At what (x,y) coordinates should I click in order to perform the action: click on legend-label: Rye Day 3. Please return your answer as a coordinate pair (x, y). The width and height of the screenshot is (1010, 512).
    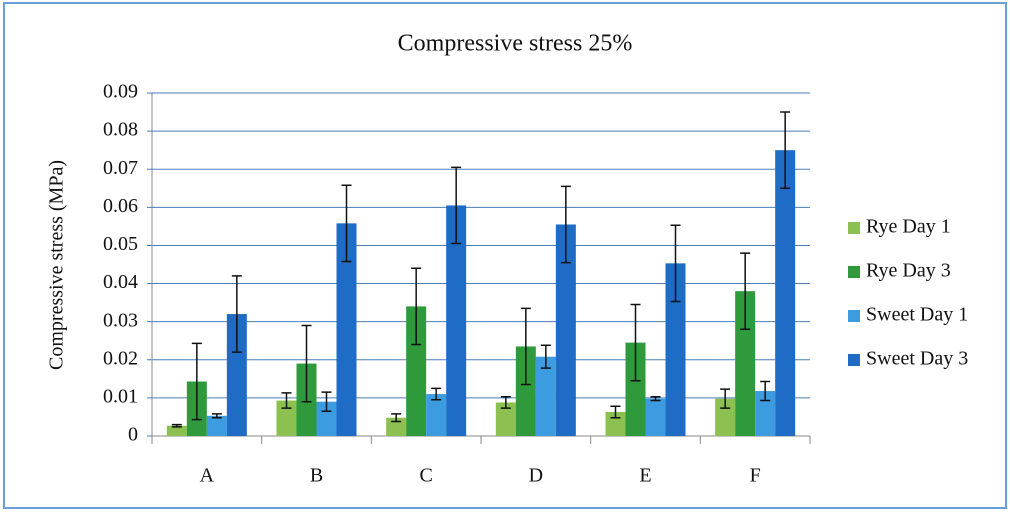
    Looking at the image, I should click on (908, 271).